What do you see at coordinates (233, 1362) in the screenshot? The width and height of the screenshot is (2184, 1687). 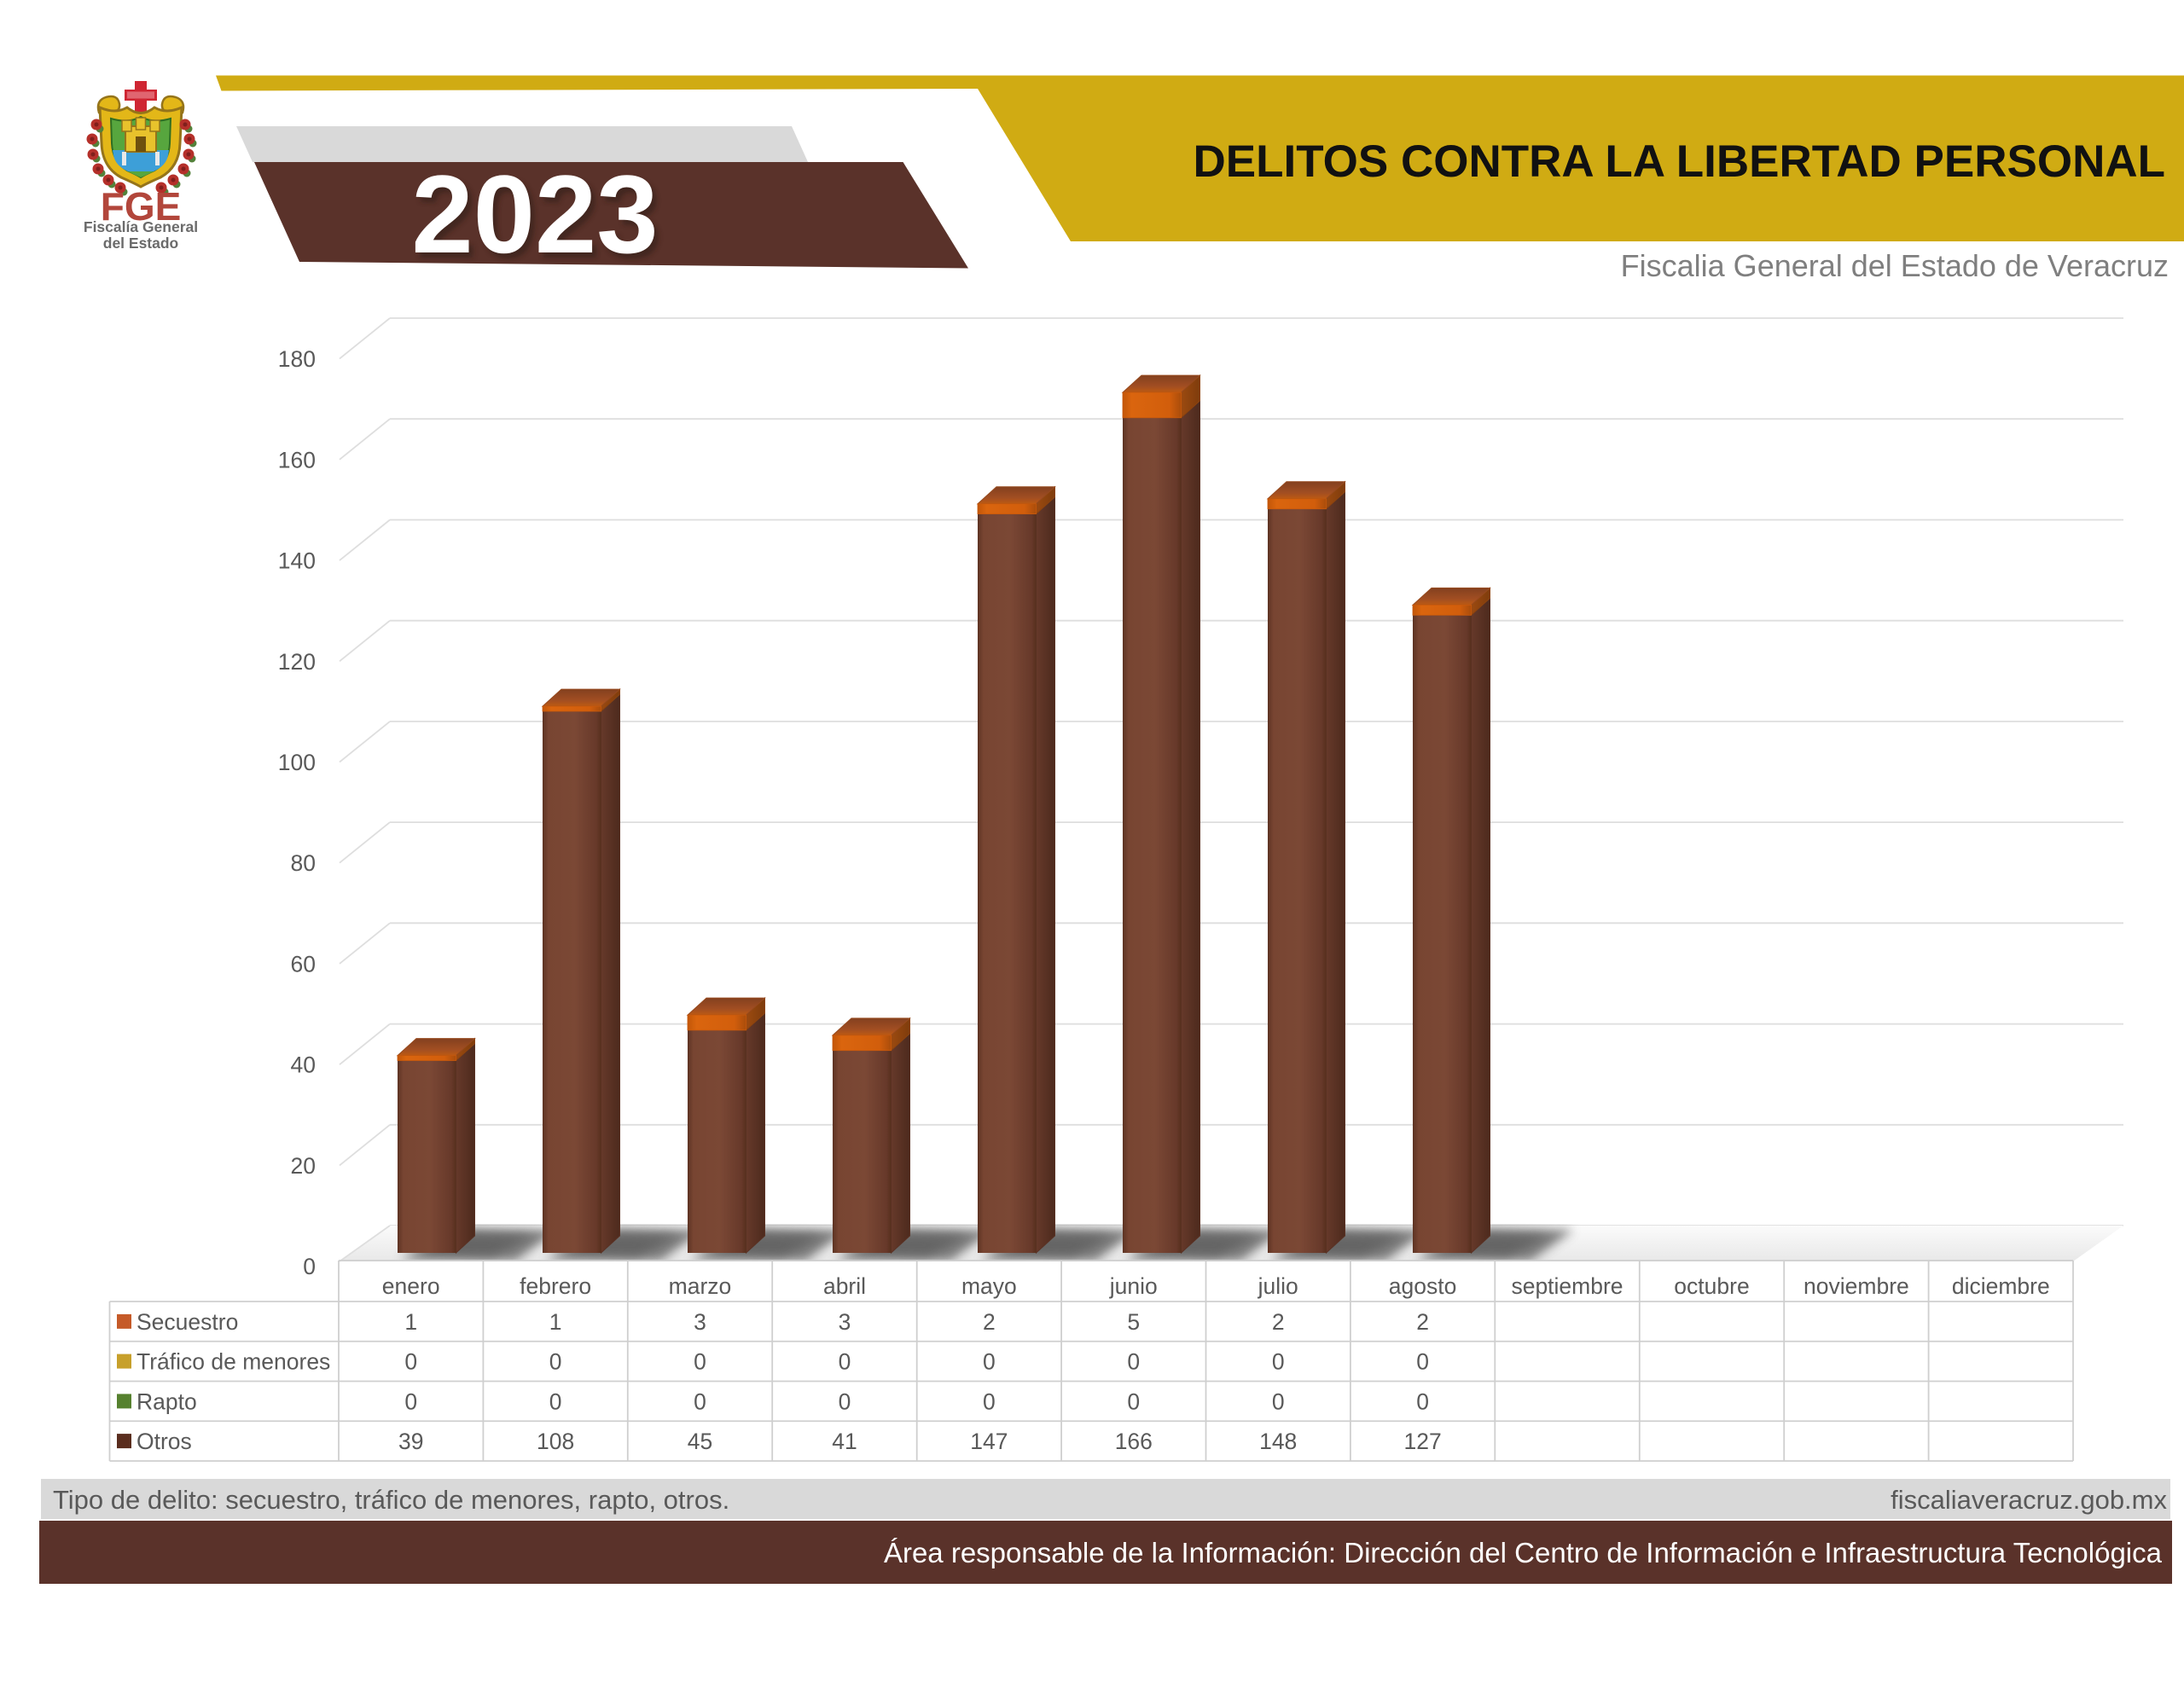 I see `svg-text: Tráfico de menores` at bounding box center [233, 1362].